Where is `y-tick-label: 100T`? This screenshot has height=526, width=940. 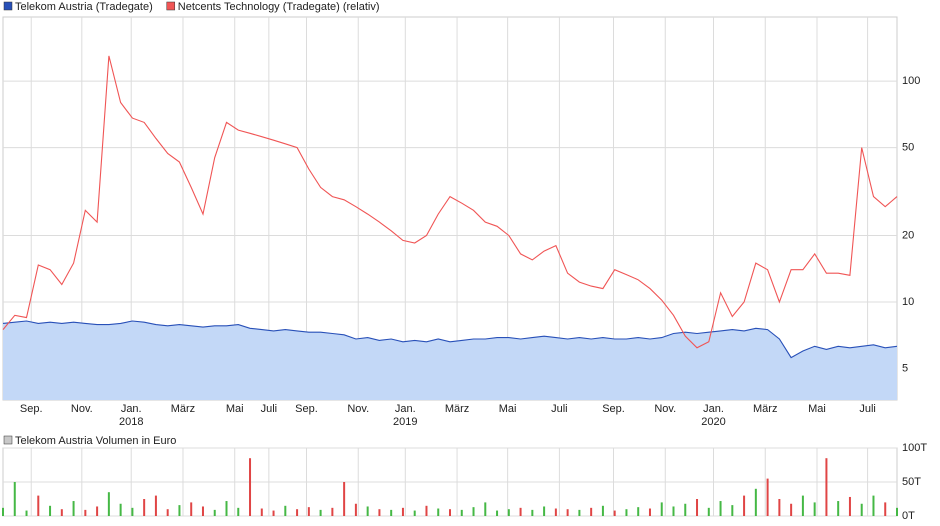 y-tick-label: 100T is located at coordinates (914, 448).